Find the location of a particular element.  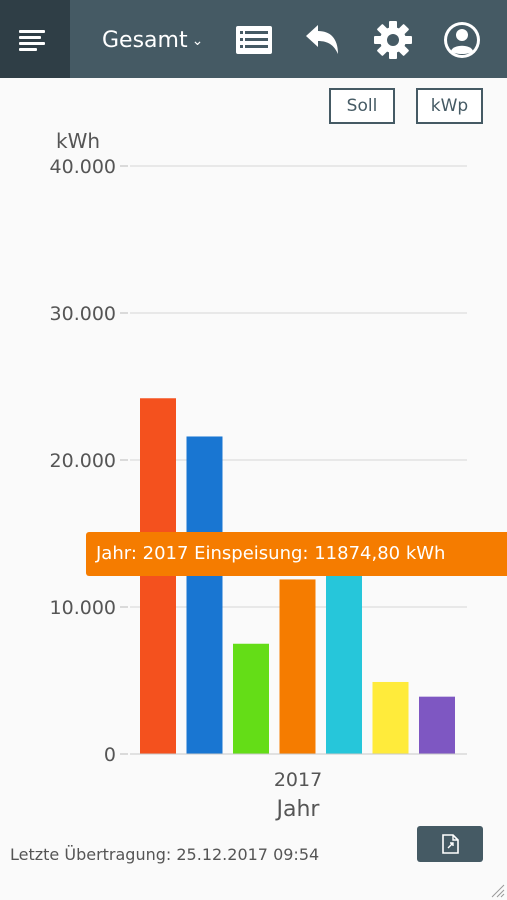

y-tick-label: 30.000 is located at coordinates (83, 314).